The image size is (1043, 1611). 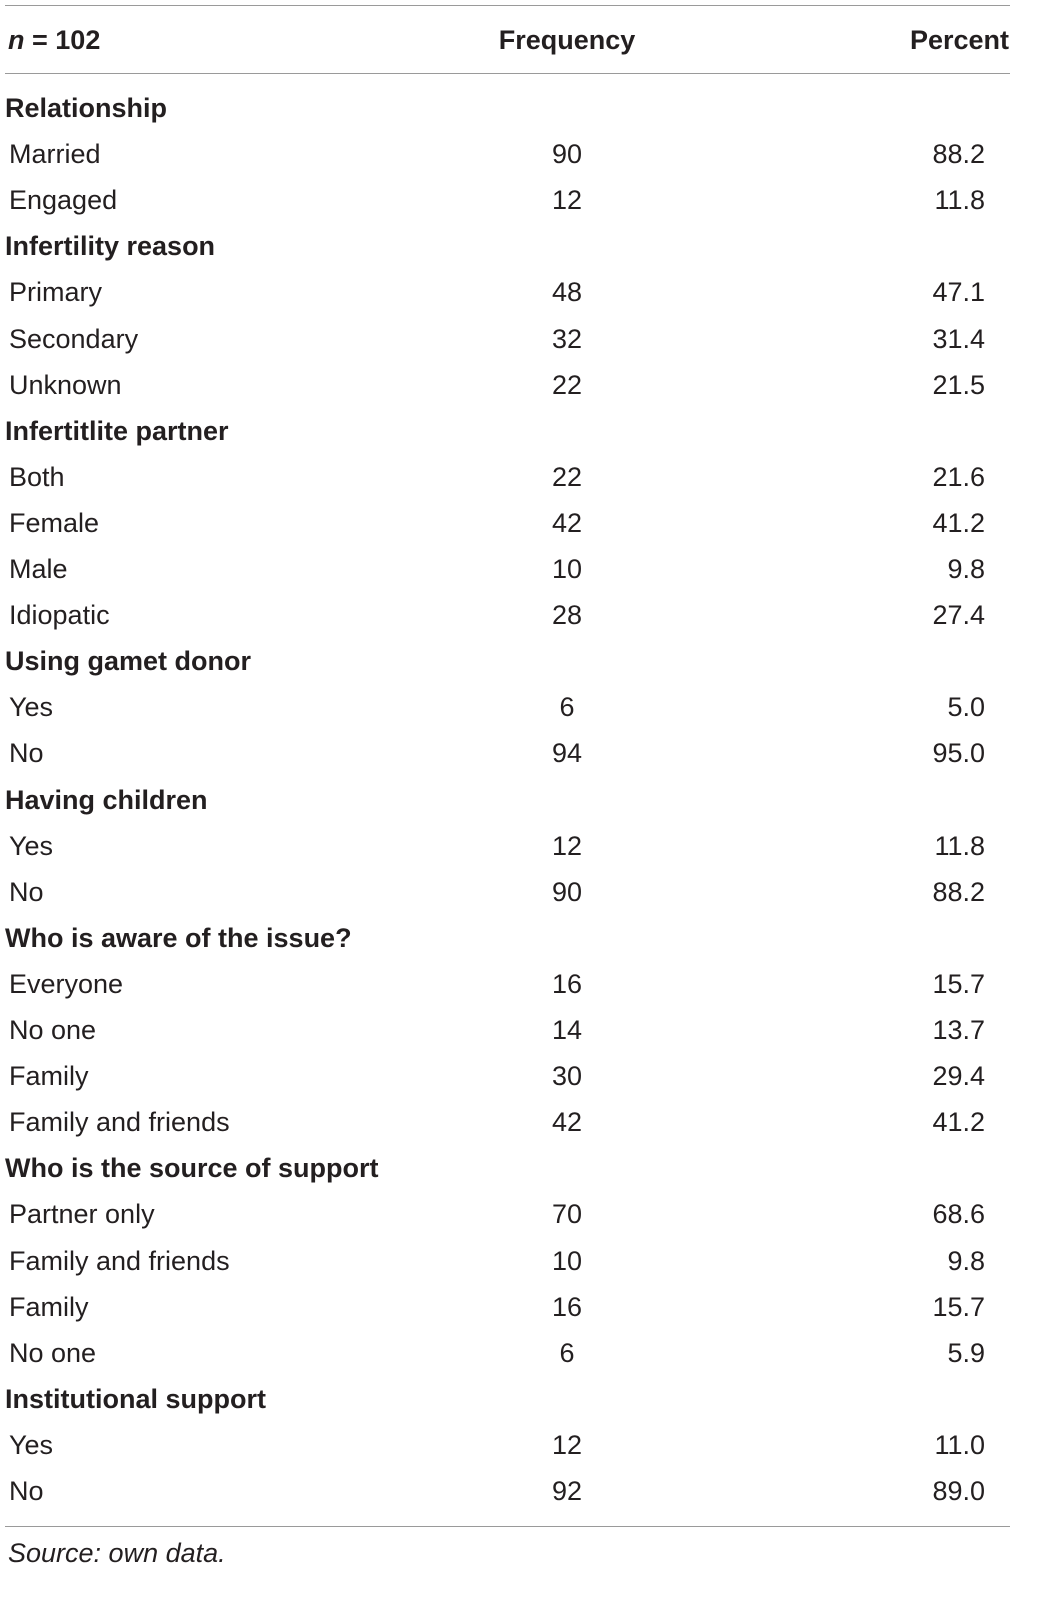 What do you see at coordinates (567, 753) in the screenshot?
I see `frequency-cell: 94` at bounding box center [567, 753].